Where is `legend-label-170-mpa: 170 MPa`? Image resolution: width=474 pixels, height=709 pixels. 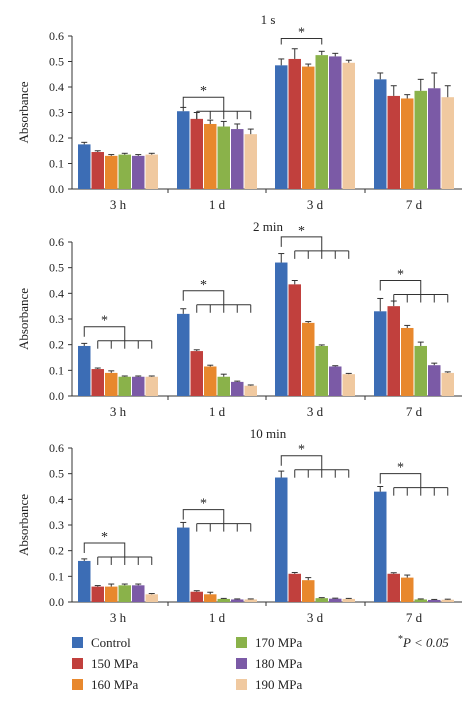
legend-label-170-mpa: 170 MPa is located at coordinates (279, 642).